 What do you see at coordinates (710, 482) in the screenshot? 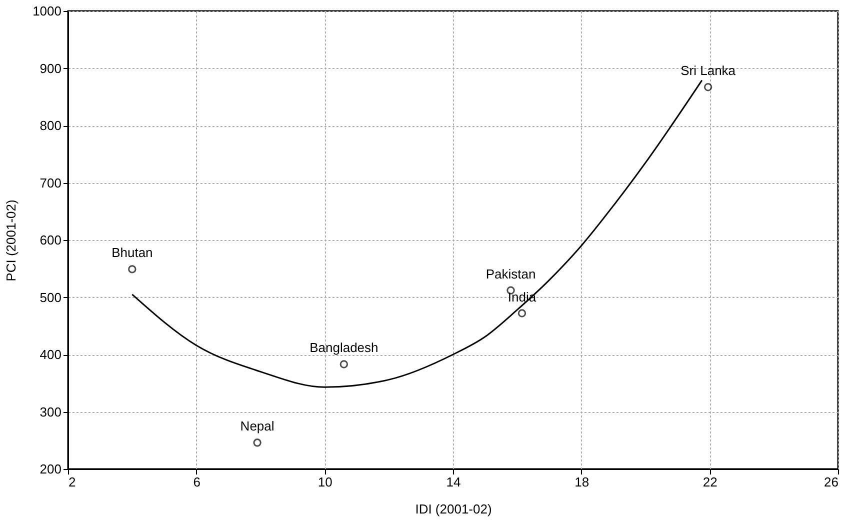
I see `x-tick-label: 22` at bounding box center [710, 482].